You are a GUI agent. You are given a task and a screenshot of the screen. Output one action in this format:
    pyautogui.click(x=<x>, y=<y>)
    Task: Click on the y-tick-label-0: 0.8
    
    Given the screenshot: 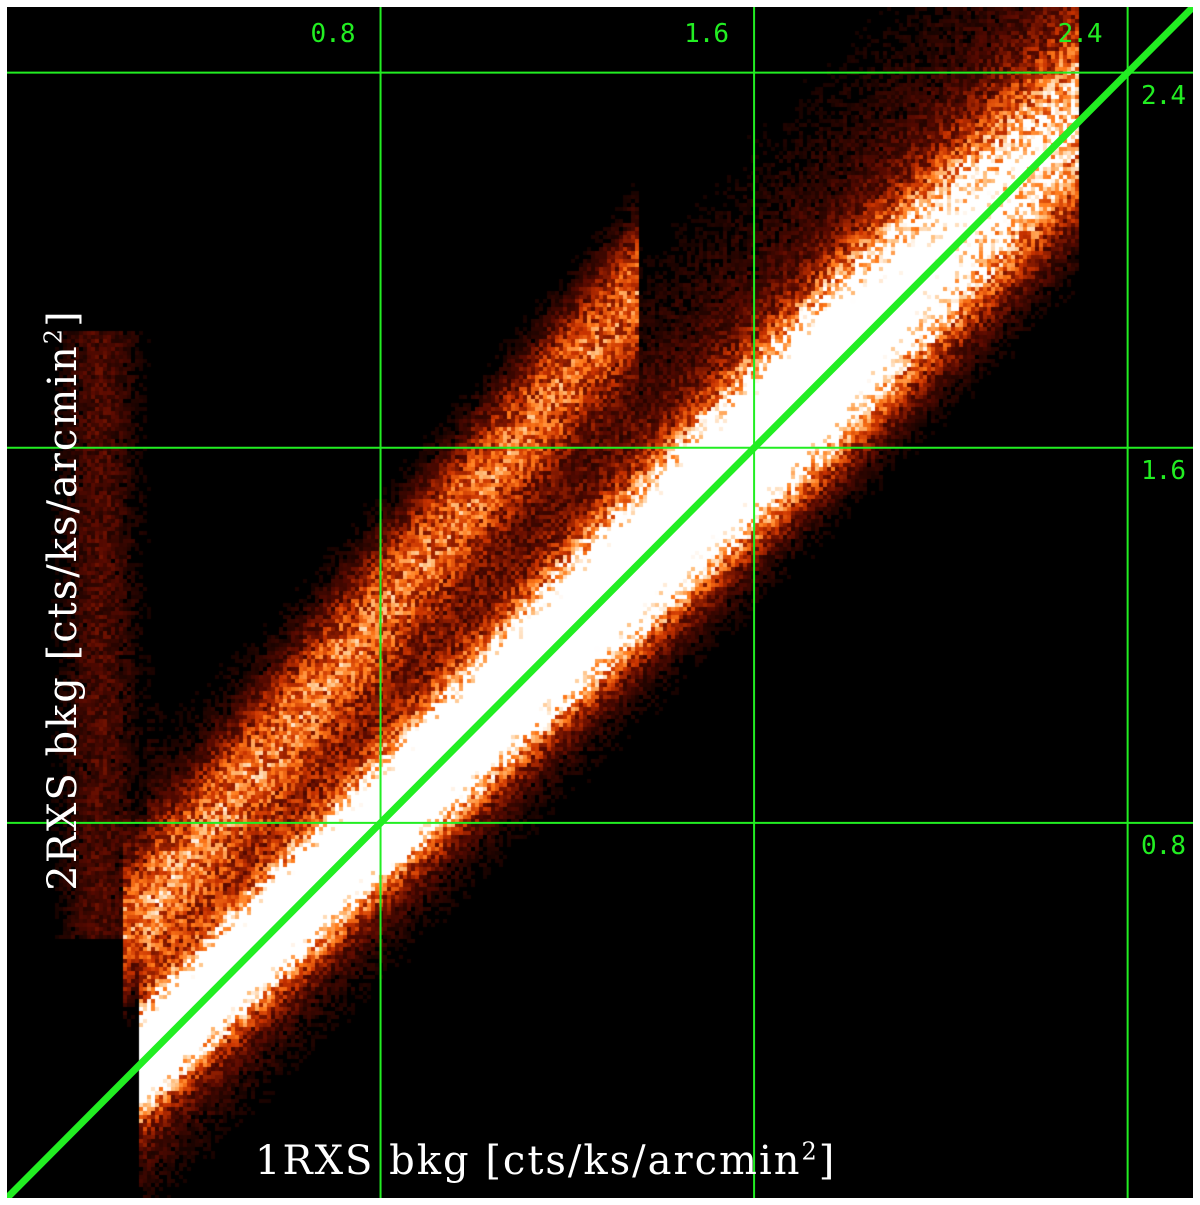 What is the action you would take?
    pyautogui.click(x=1163, y=845)
    